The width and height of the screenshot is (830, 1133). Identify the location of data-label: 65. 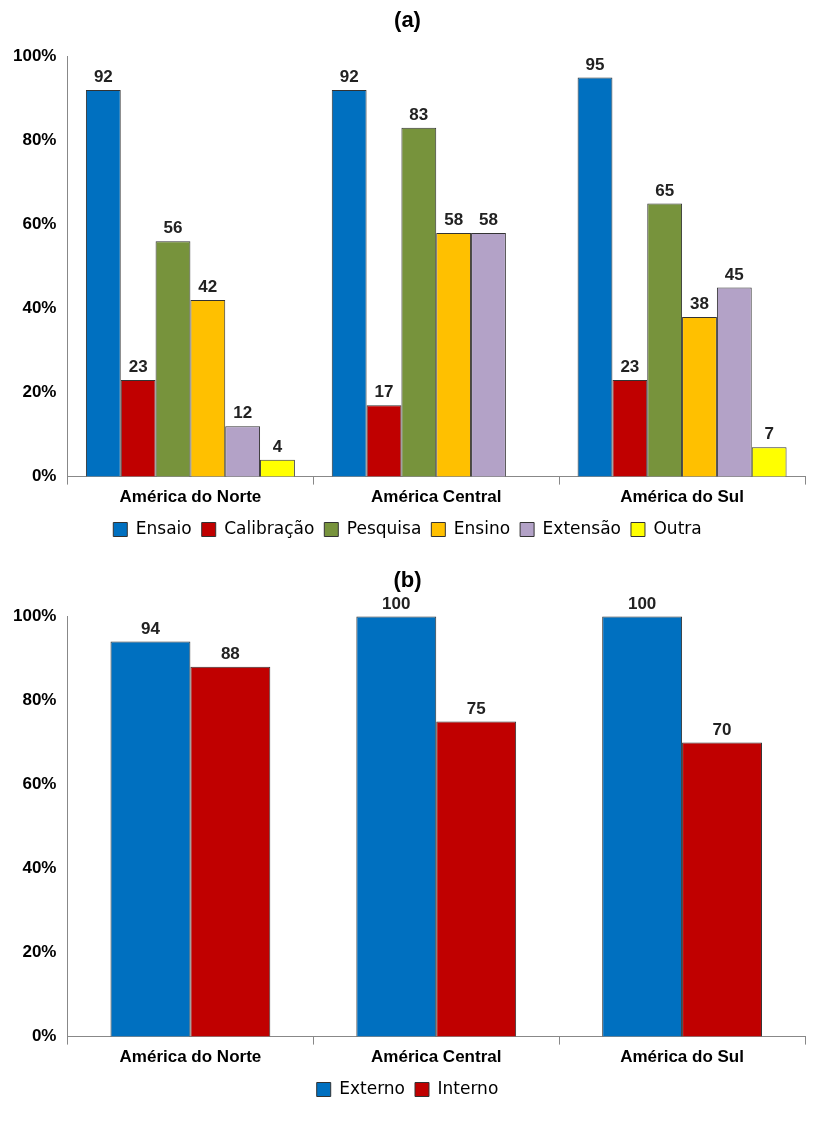
(665, 190).